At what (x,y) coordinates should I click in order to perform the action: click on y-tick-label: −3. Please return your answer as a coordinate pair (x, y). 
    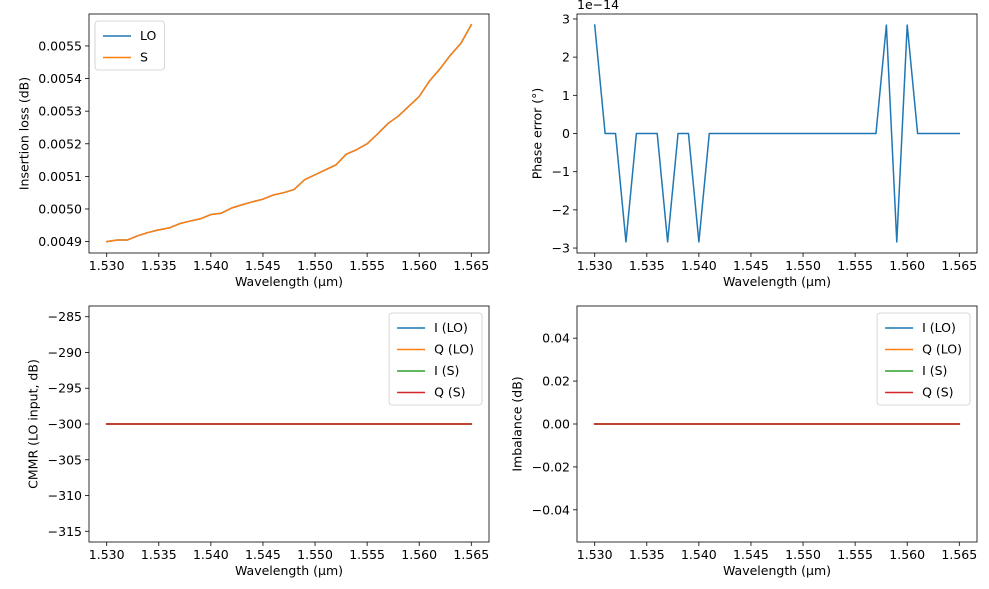
    Looking at the image, I should click on (561, 248).